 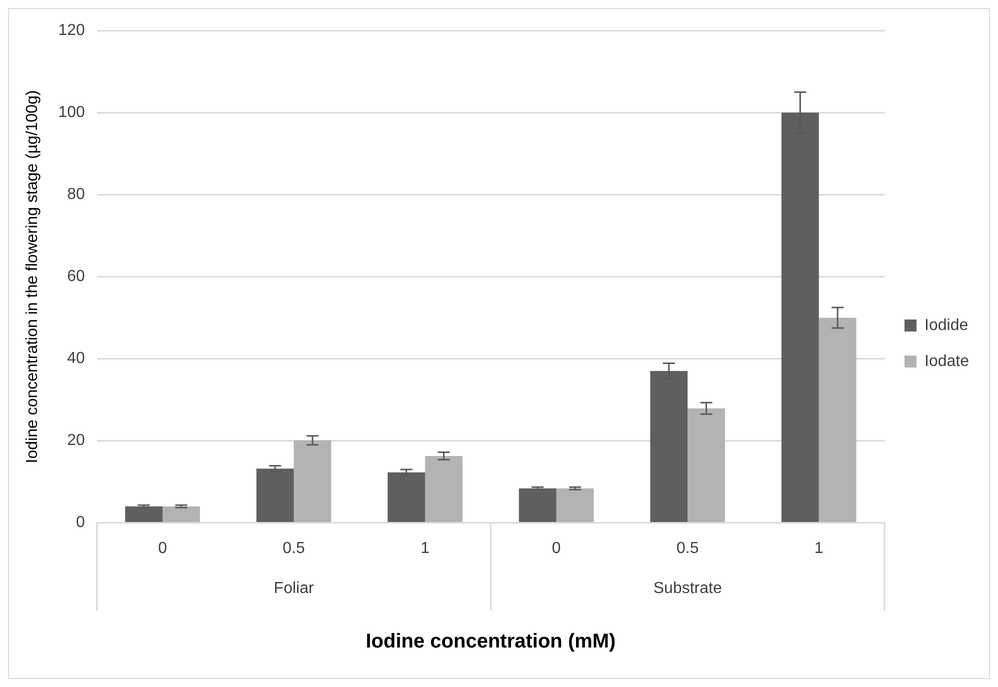 What do you see at coordinates (76, 359) in the screenshot?
I see `y-tick-label: 40` at bounding box center [76, 359].